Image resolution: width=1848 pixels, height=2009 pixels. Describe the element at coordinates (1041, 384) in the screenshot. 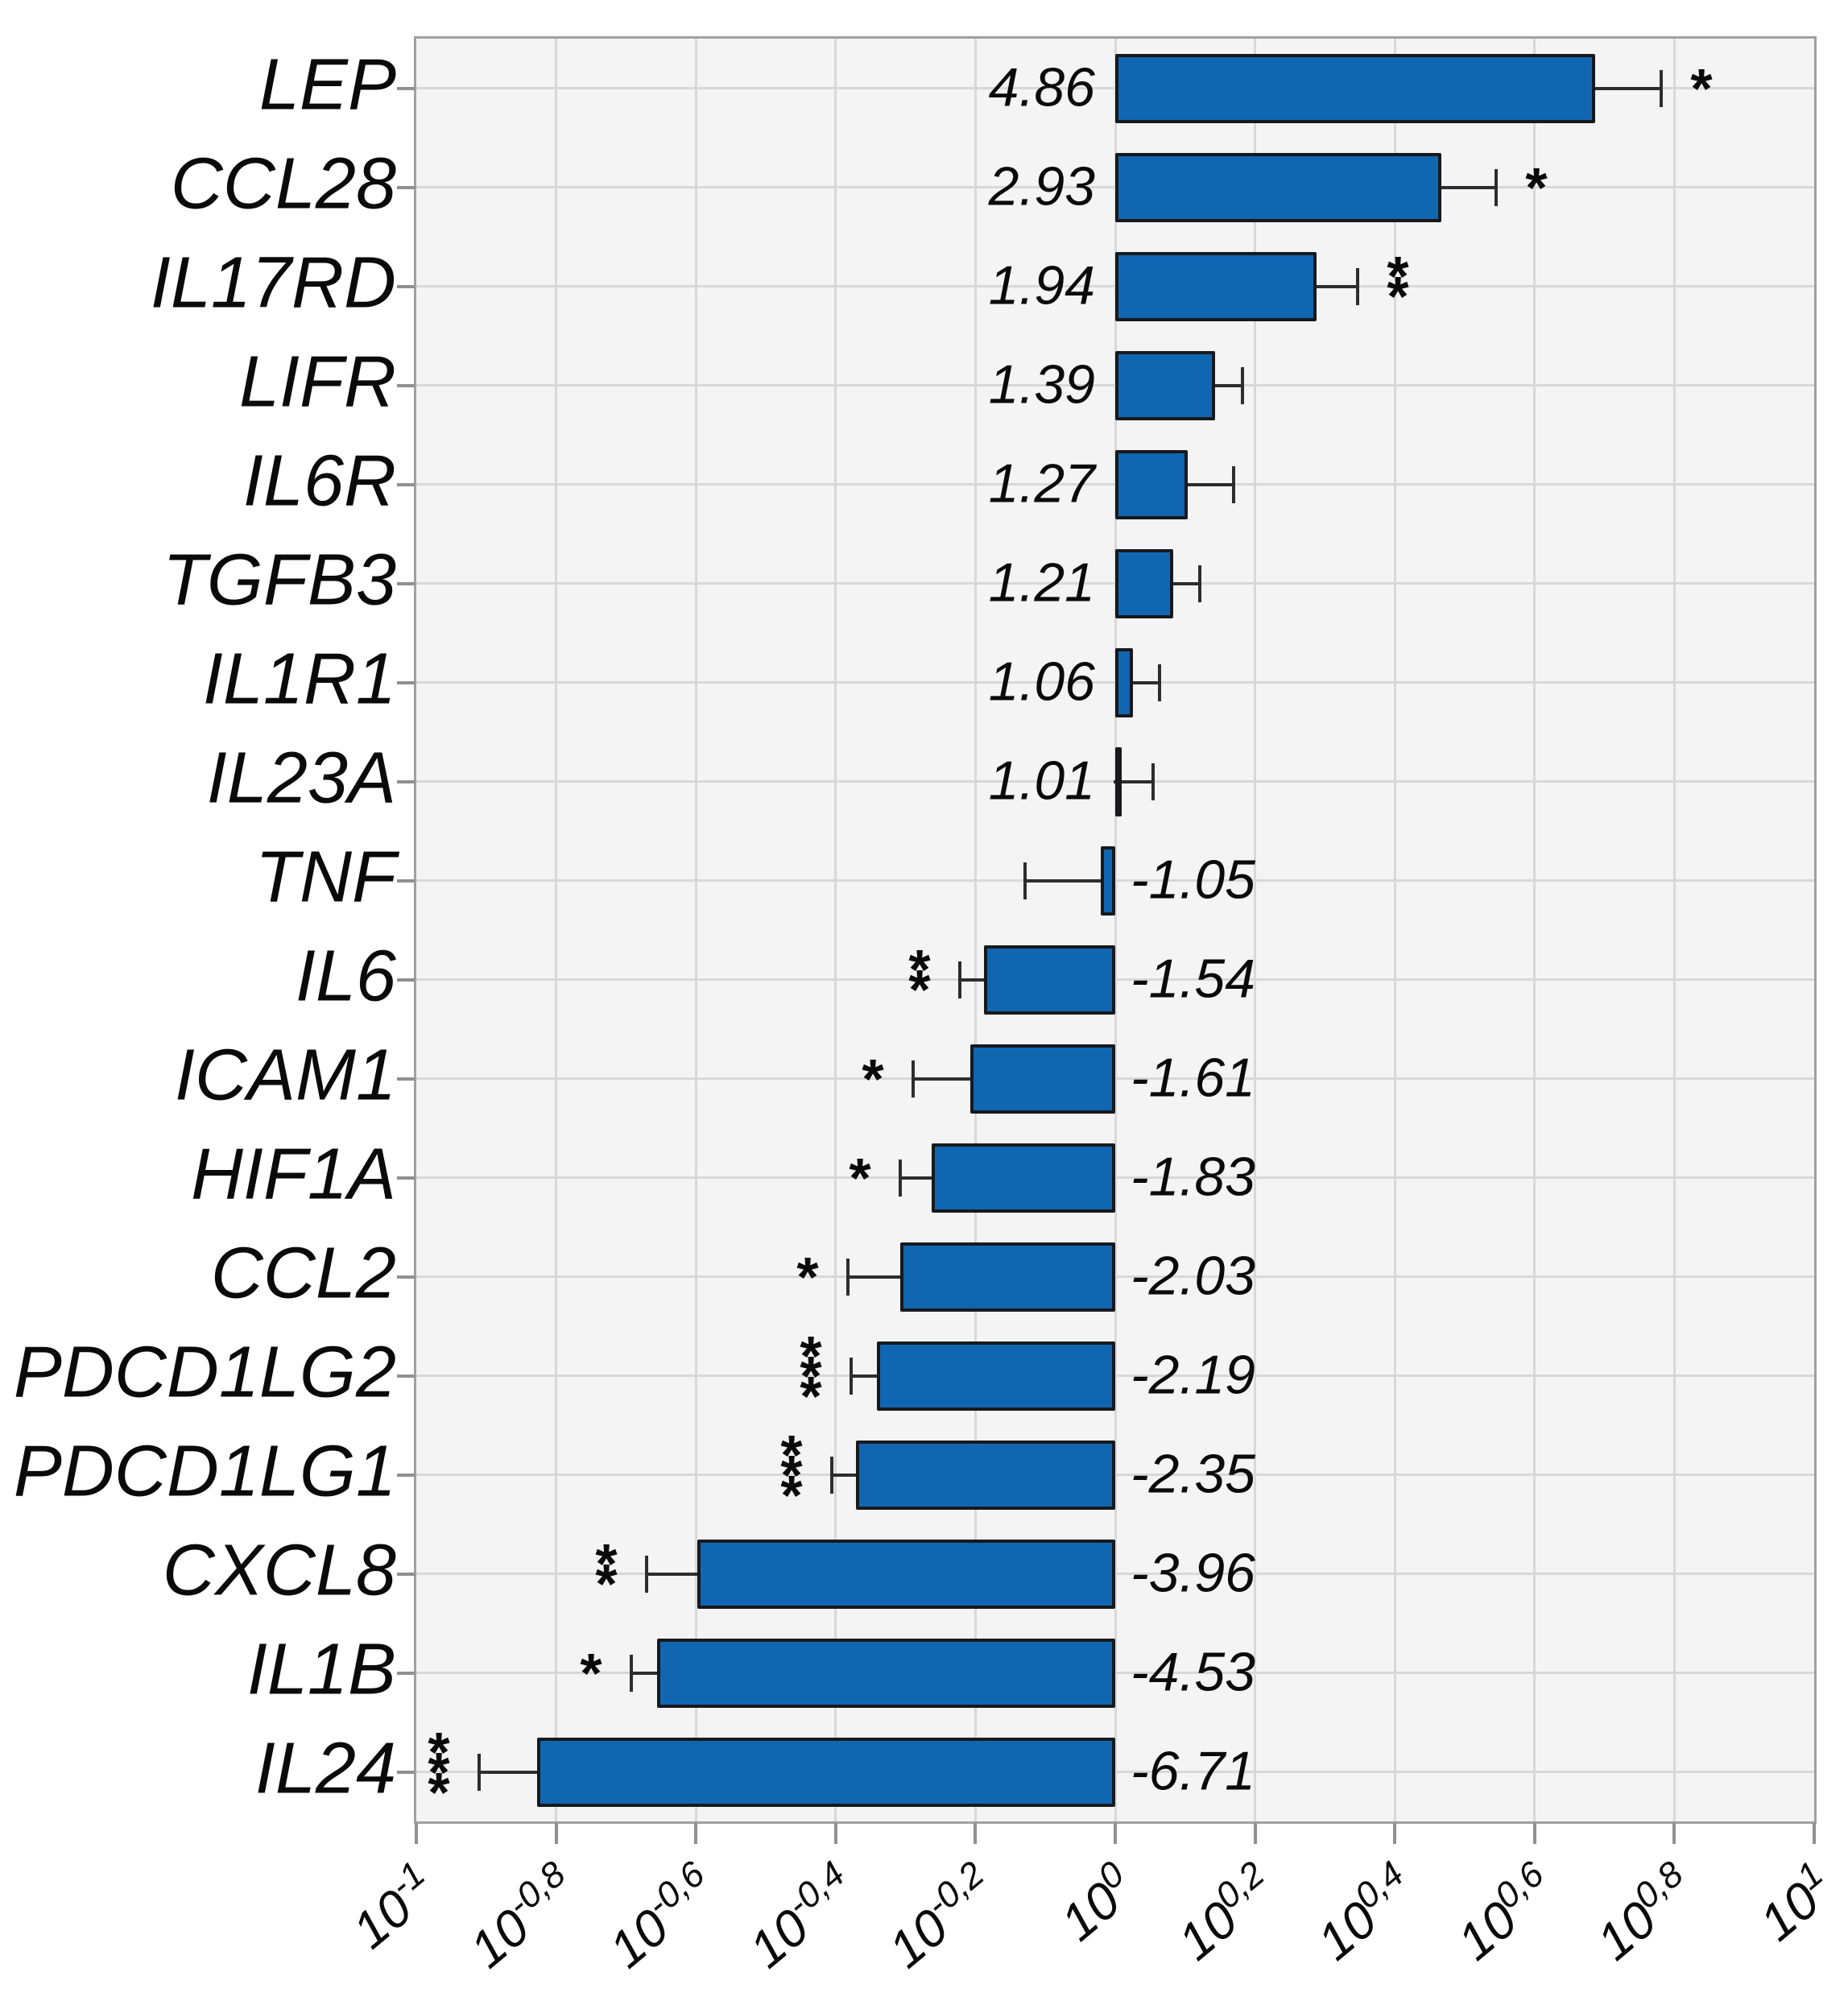

I see `value-label: 1.39` at that location.